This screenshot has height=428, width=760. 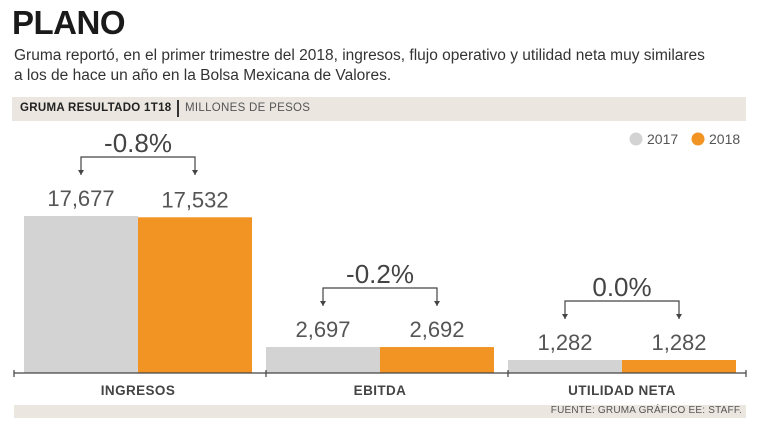 I want to click on chart-unit: MILLONES DE PESOS, so click(x=248, y=108).